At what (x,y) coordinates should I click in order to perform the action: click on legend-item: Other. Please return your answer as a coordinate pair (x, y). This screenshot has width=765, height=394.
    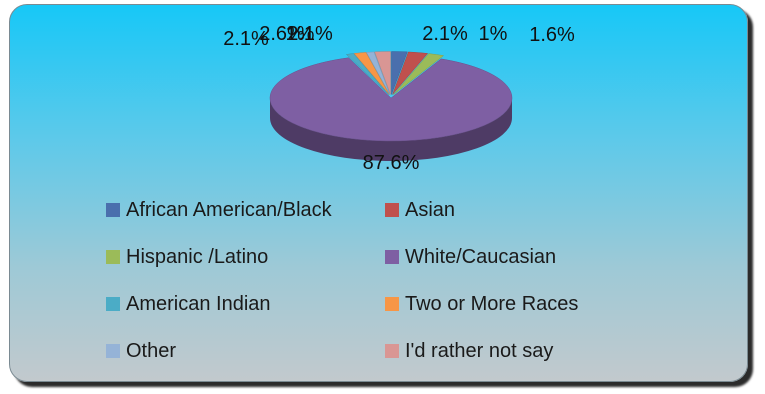
    Looking at the image, I should click on (141, 351).